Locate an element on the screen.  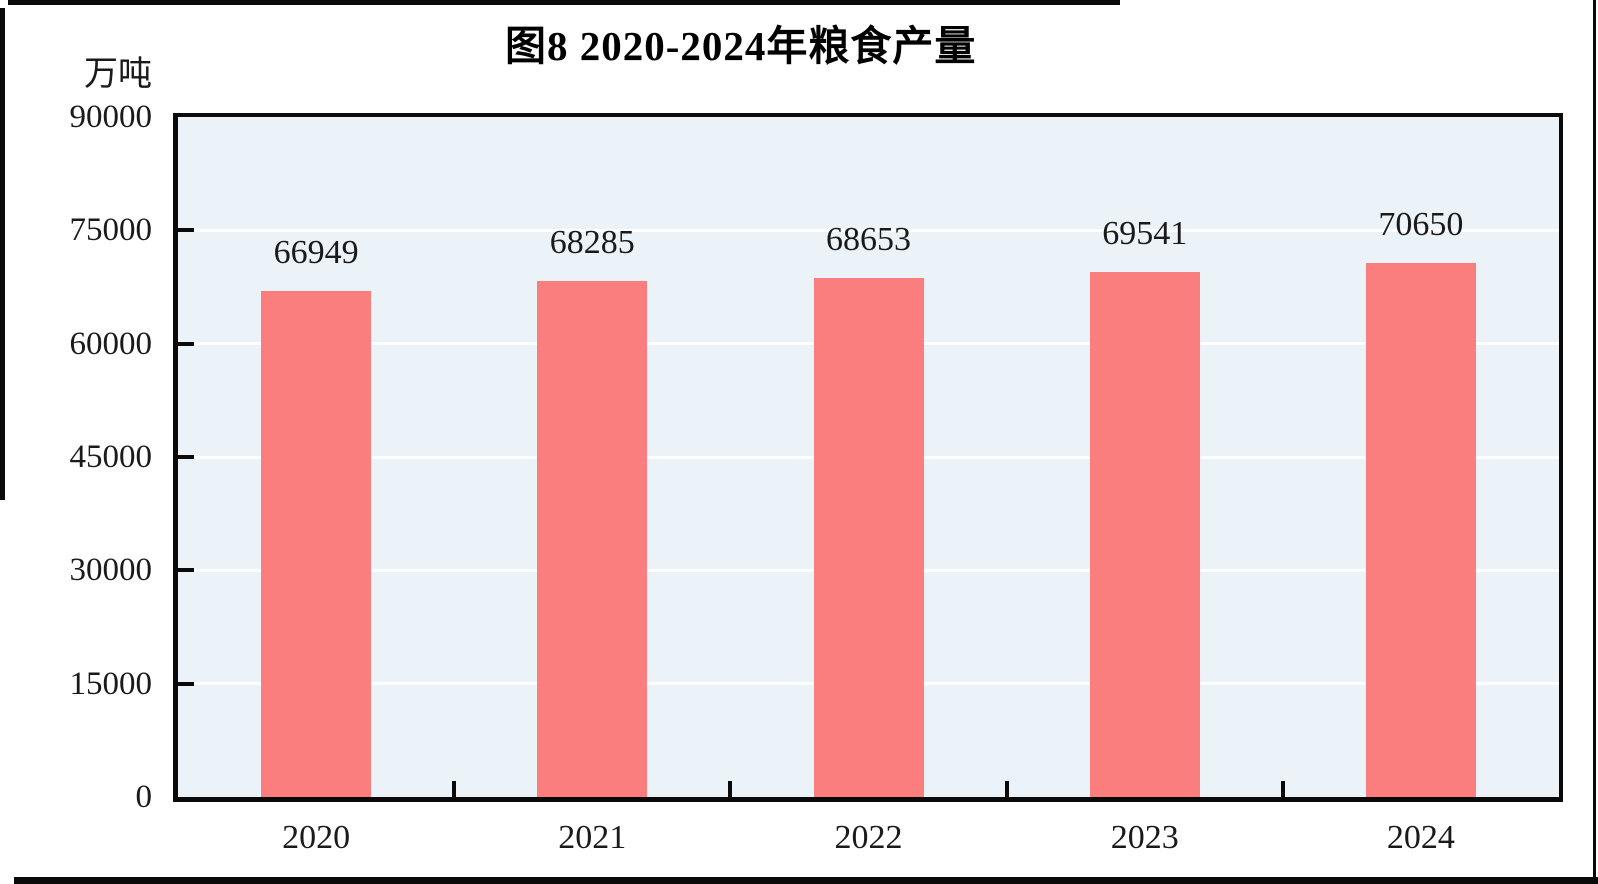
chart-title: 图8 2020-2024年粮食产量 is located at coordinates (741, 46).